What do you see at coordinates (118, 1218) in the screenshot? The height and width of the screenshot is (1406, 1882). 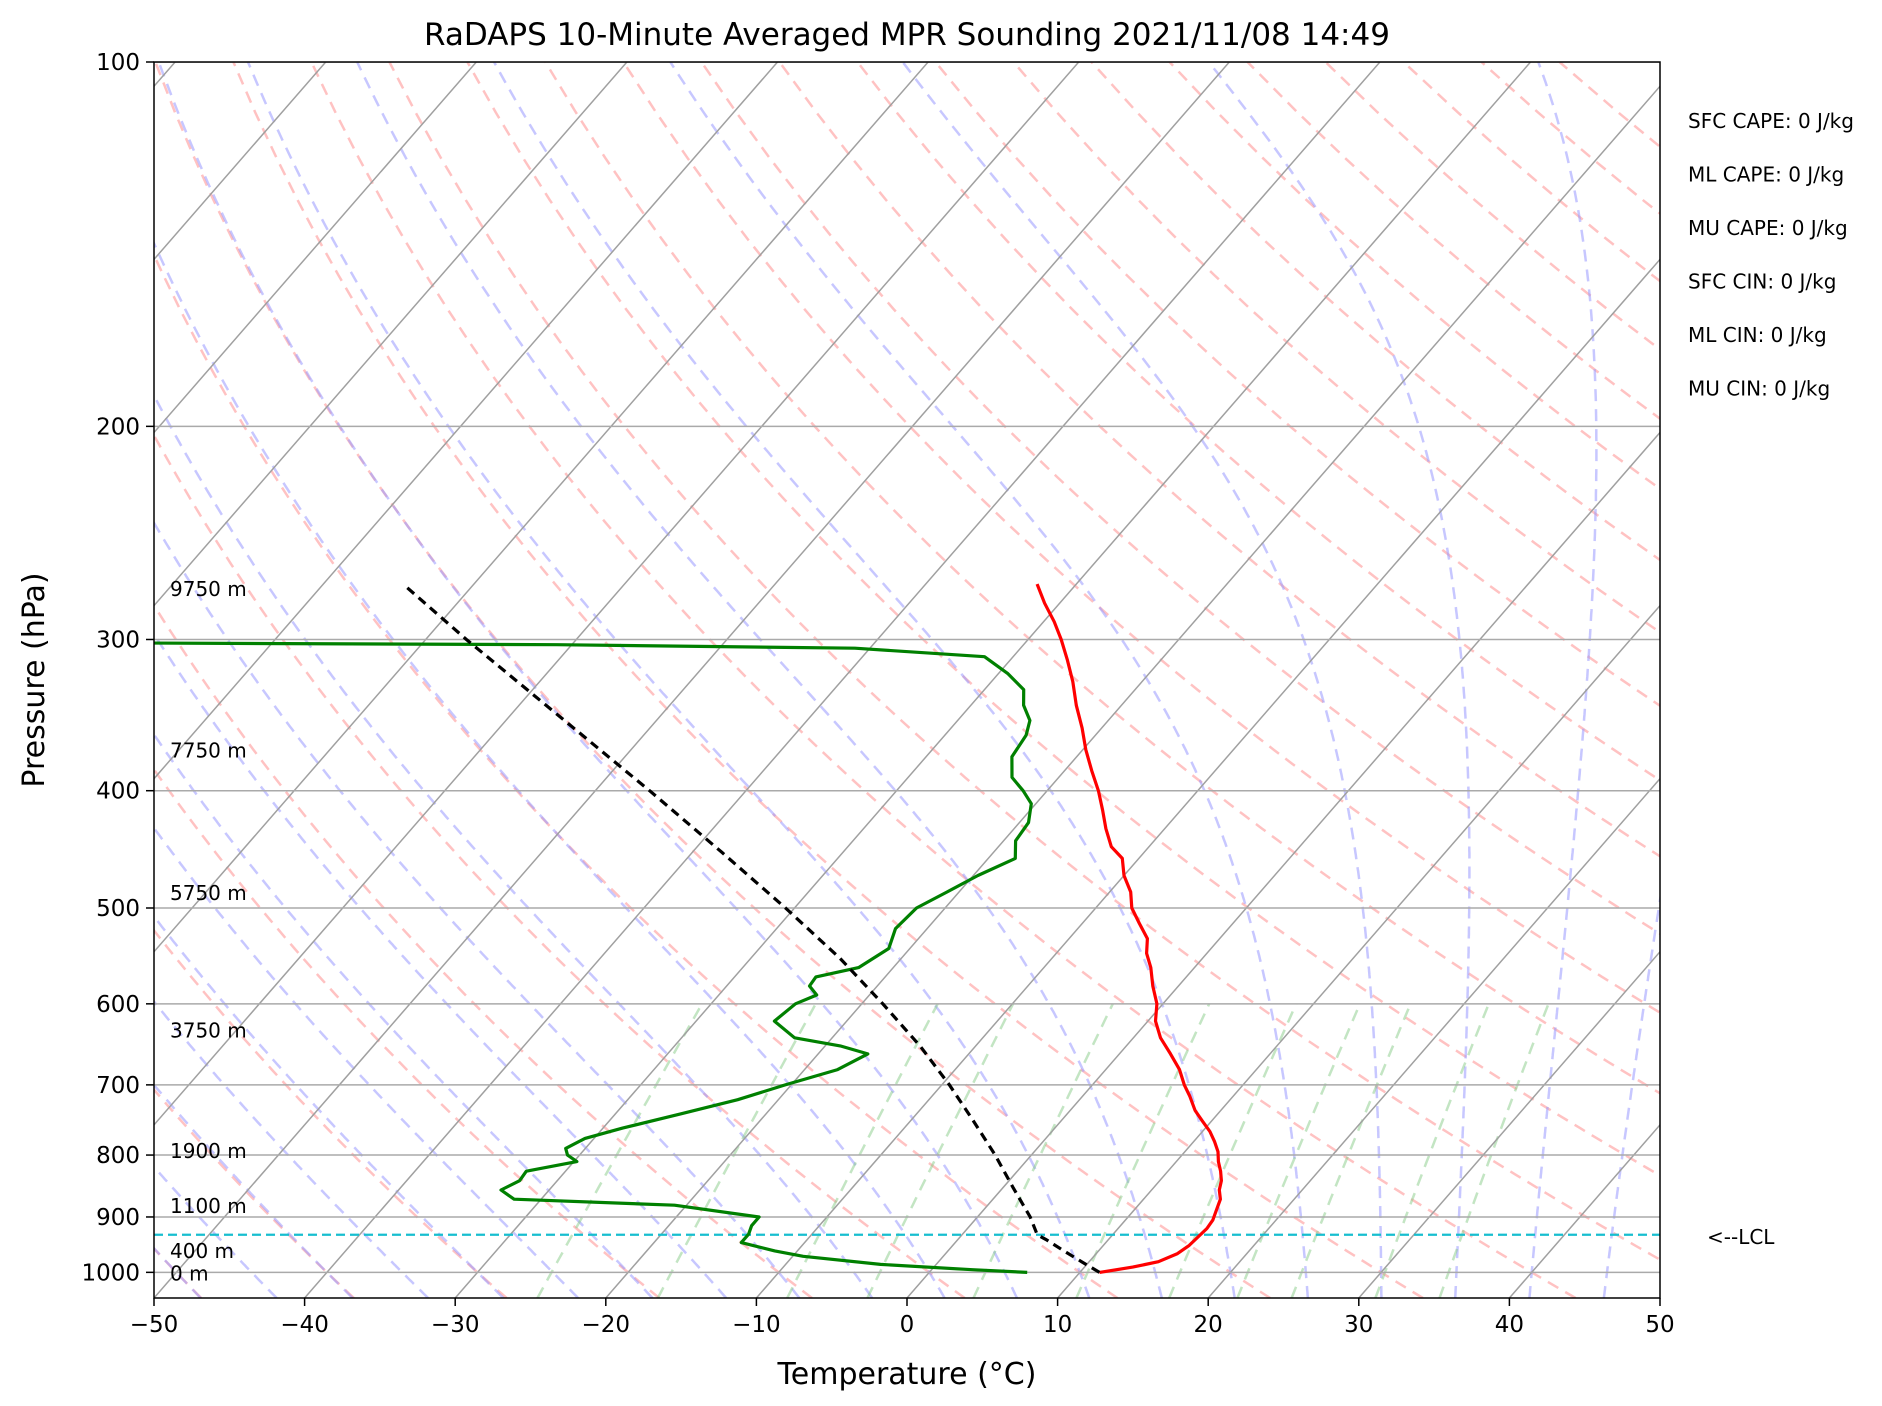 I see `y-tick-label: 900` at bounding box center [118, 1218].